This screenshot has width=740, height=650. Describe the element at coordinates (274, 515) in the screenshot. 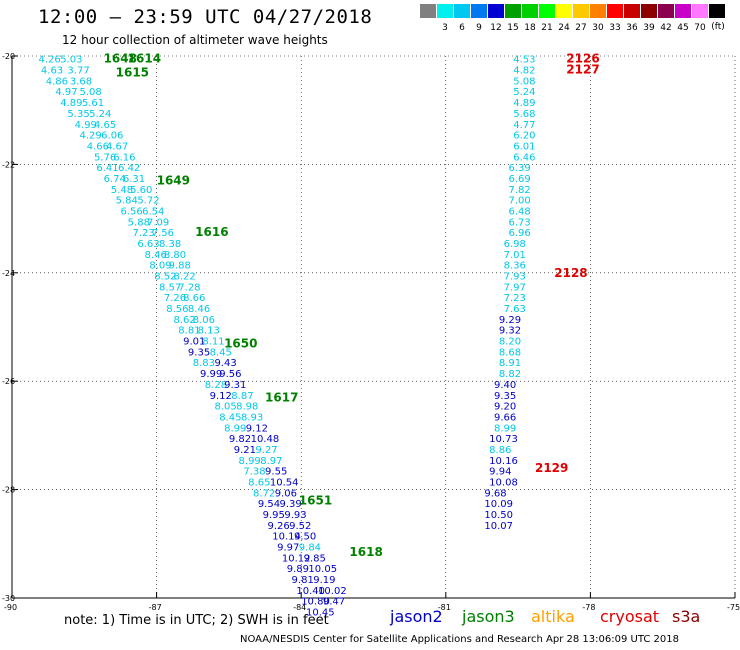

I see `wave-height-value: 9.95` at that location.